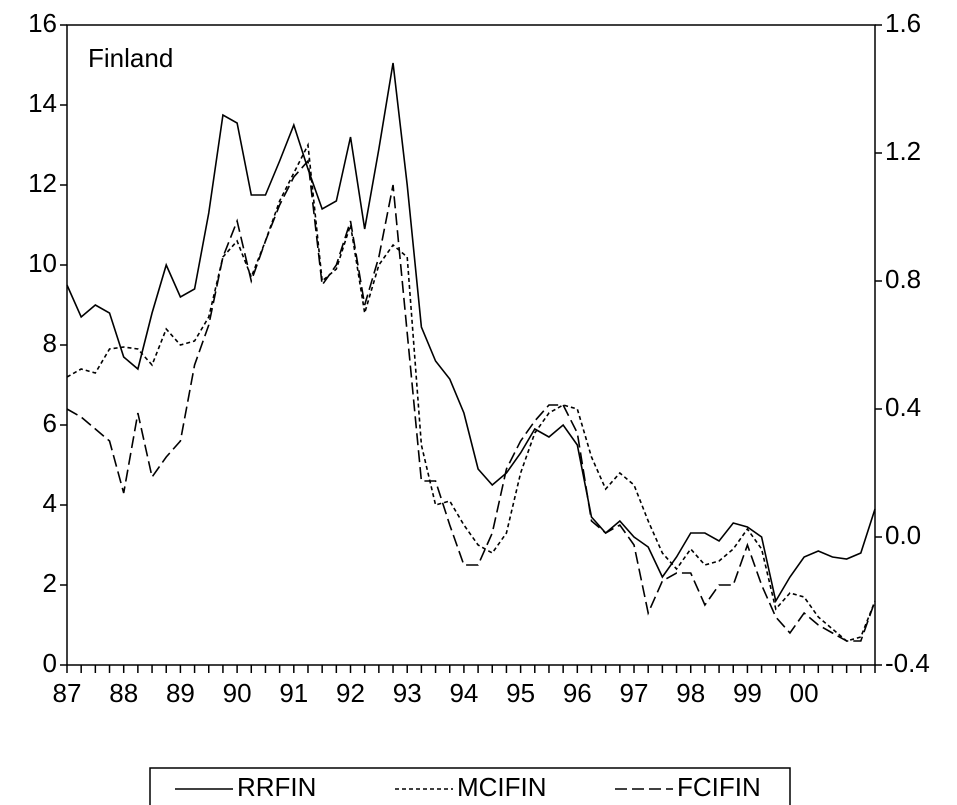 The width and height of the screenshot is (957, 805). I want to click on legend-box, so click(470, 786).